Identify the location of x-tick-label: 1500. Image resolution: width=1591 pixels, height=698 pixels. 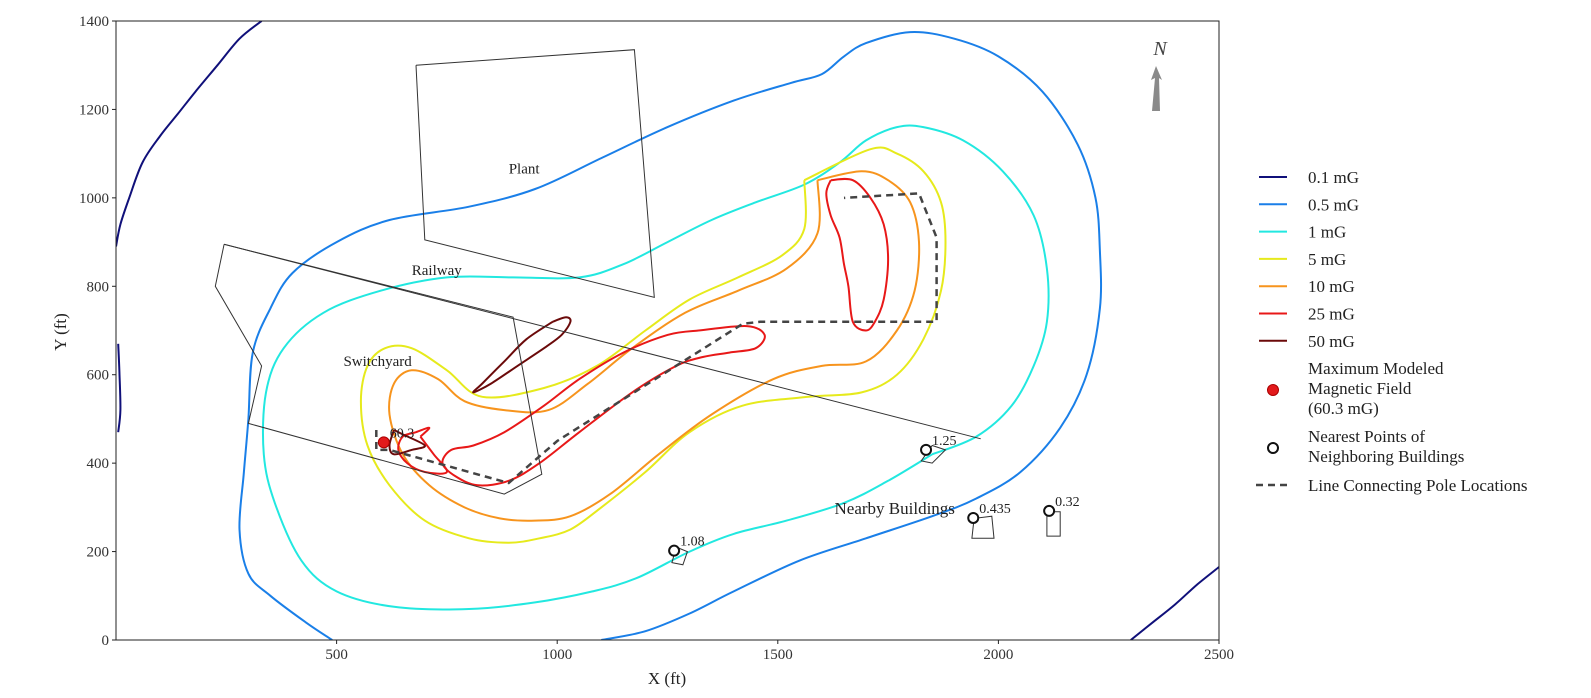
(778, 655).